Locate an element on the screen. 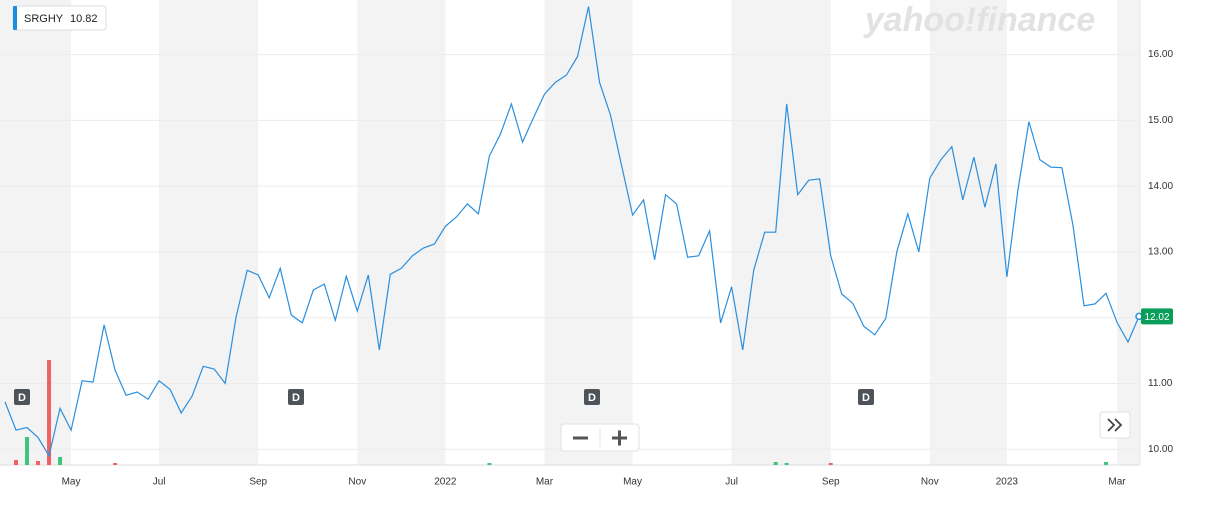 This screenshot has width=1205, height=505. last-price-label: 12.02 is located at coordinates (1156, 317).